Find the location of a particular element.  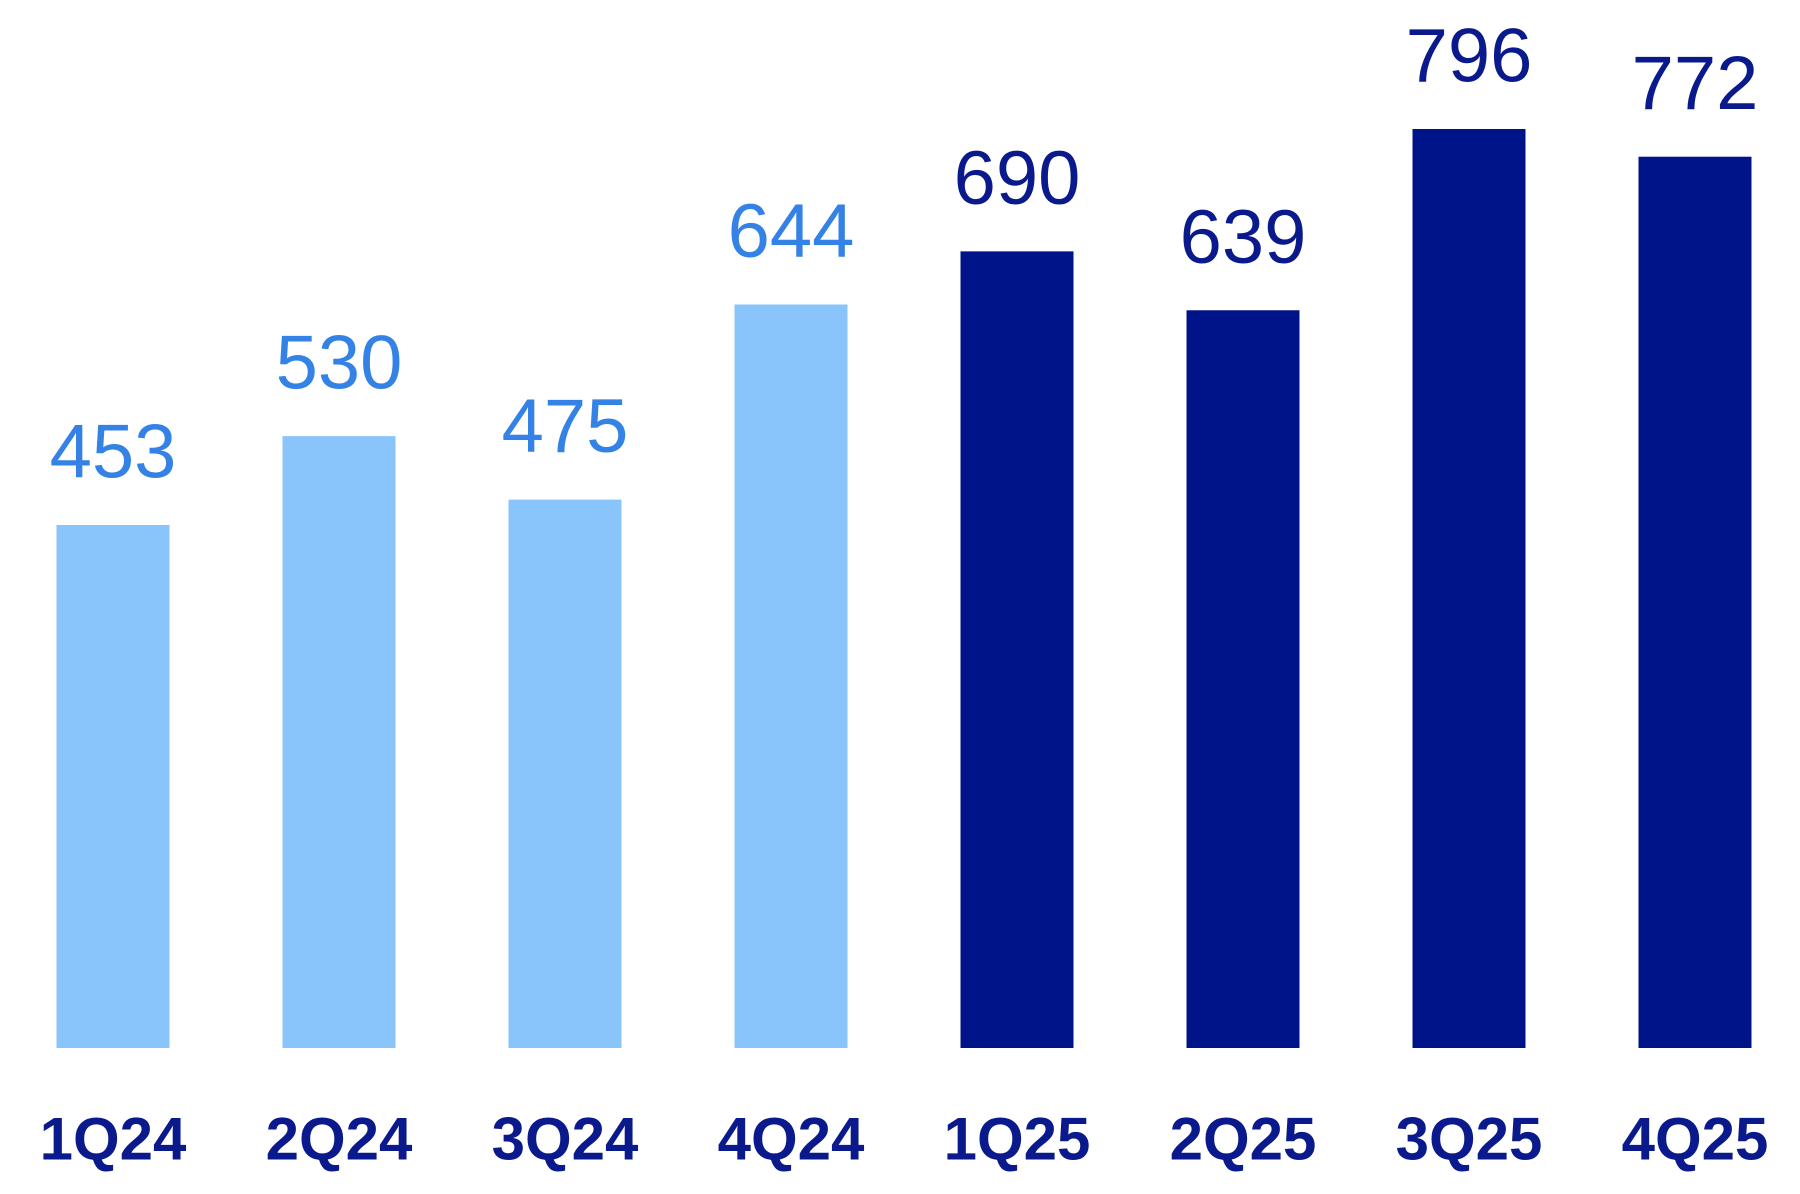

value-label: 796 is located at coordinates (1469, 56).